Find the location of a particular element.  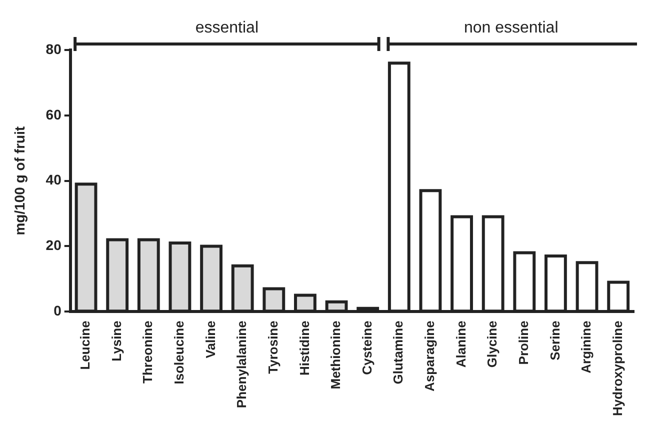

x-tick-label: Glycine is located at coordinates (492, 344).